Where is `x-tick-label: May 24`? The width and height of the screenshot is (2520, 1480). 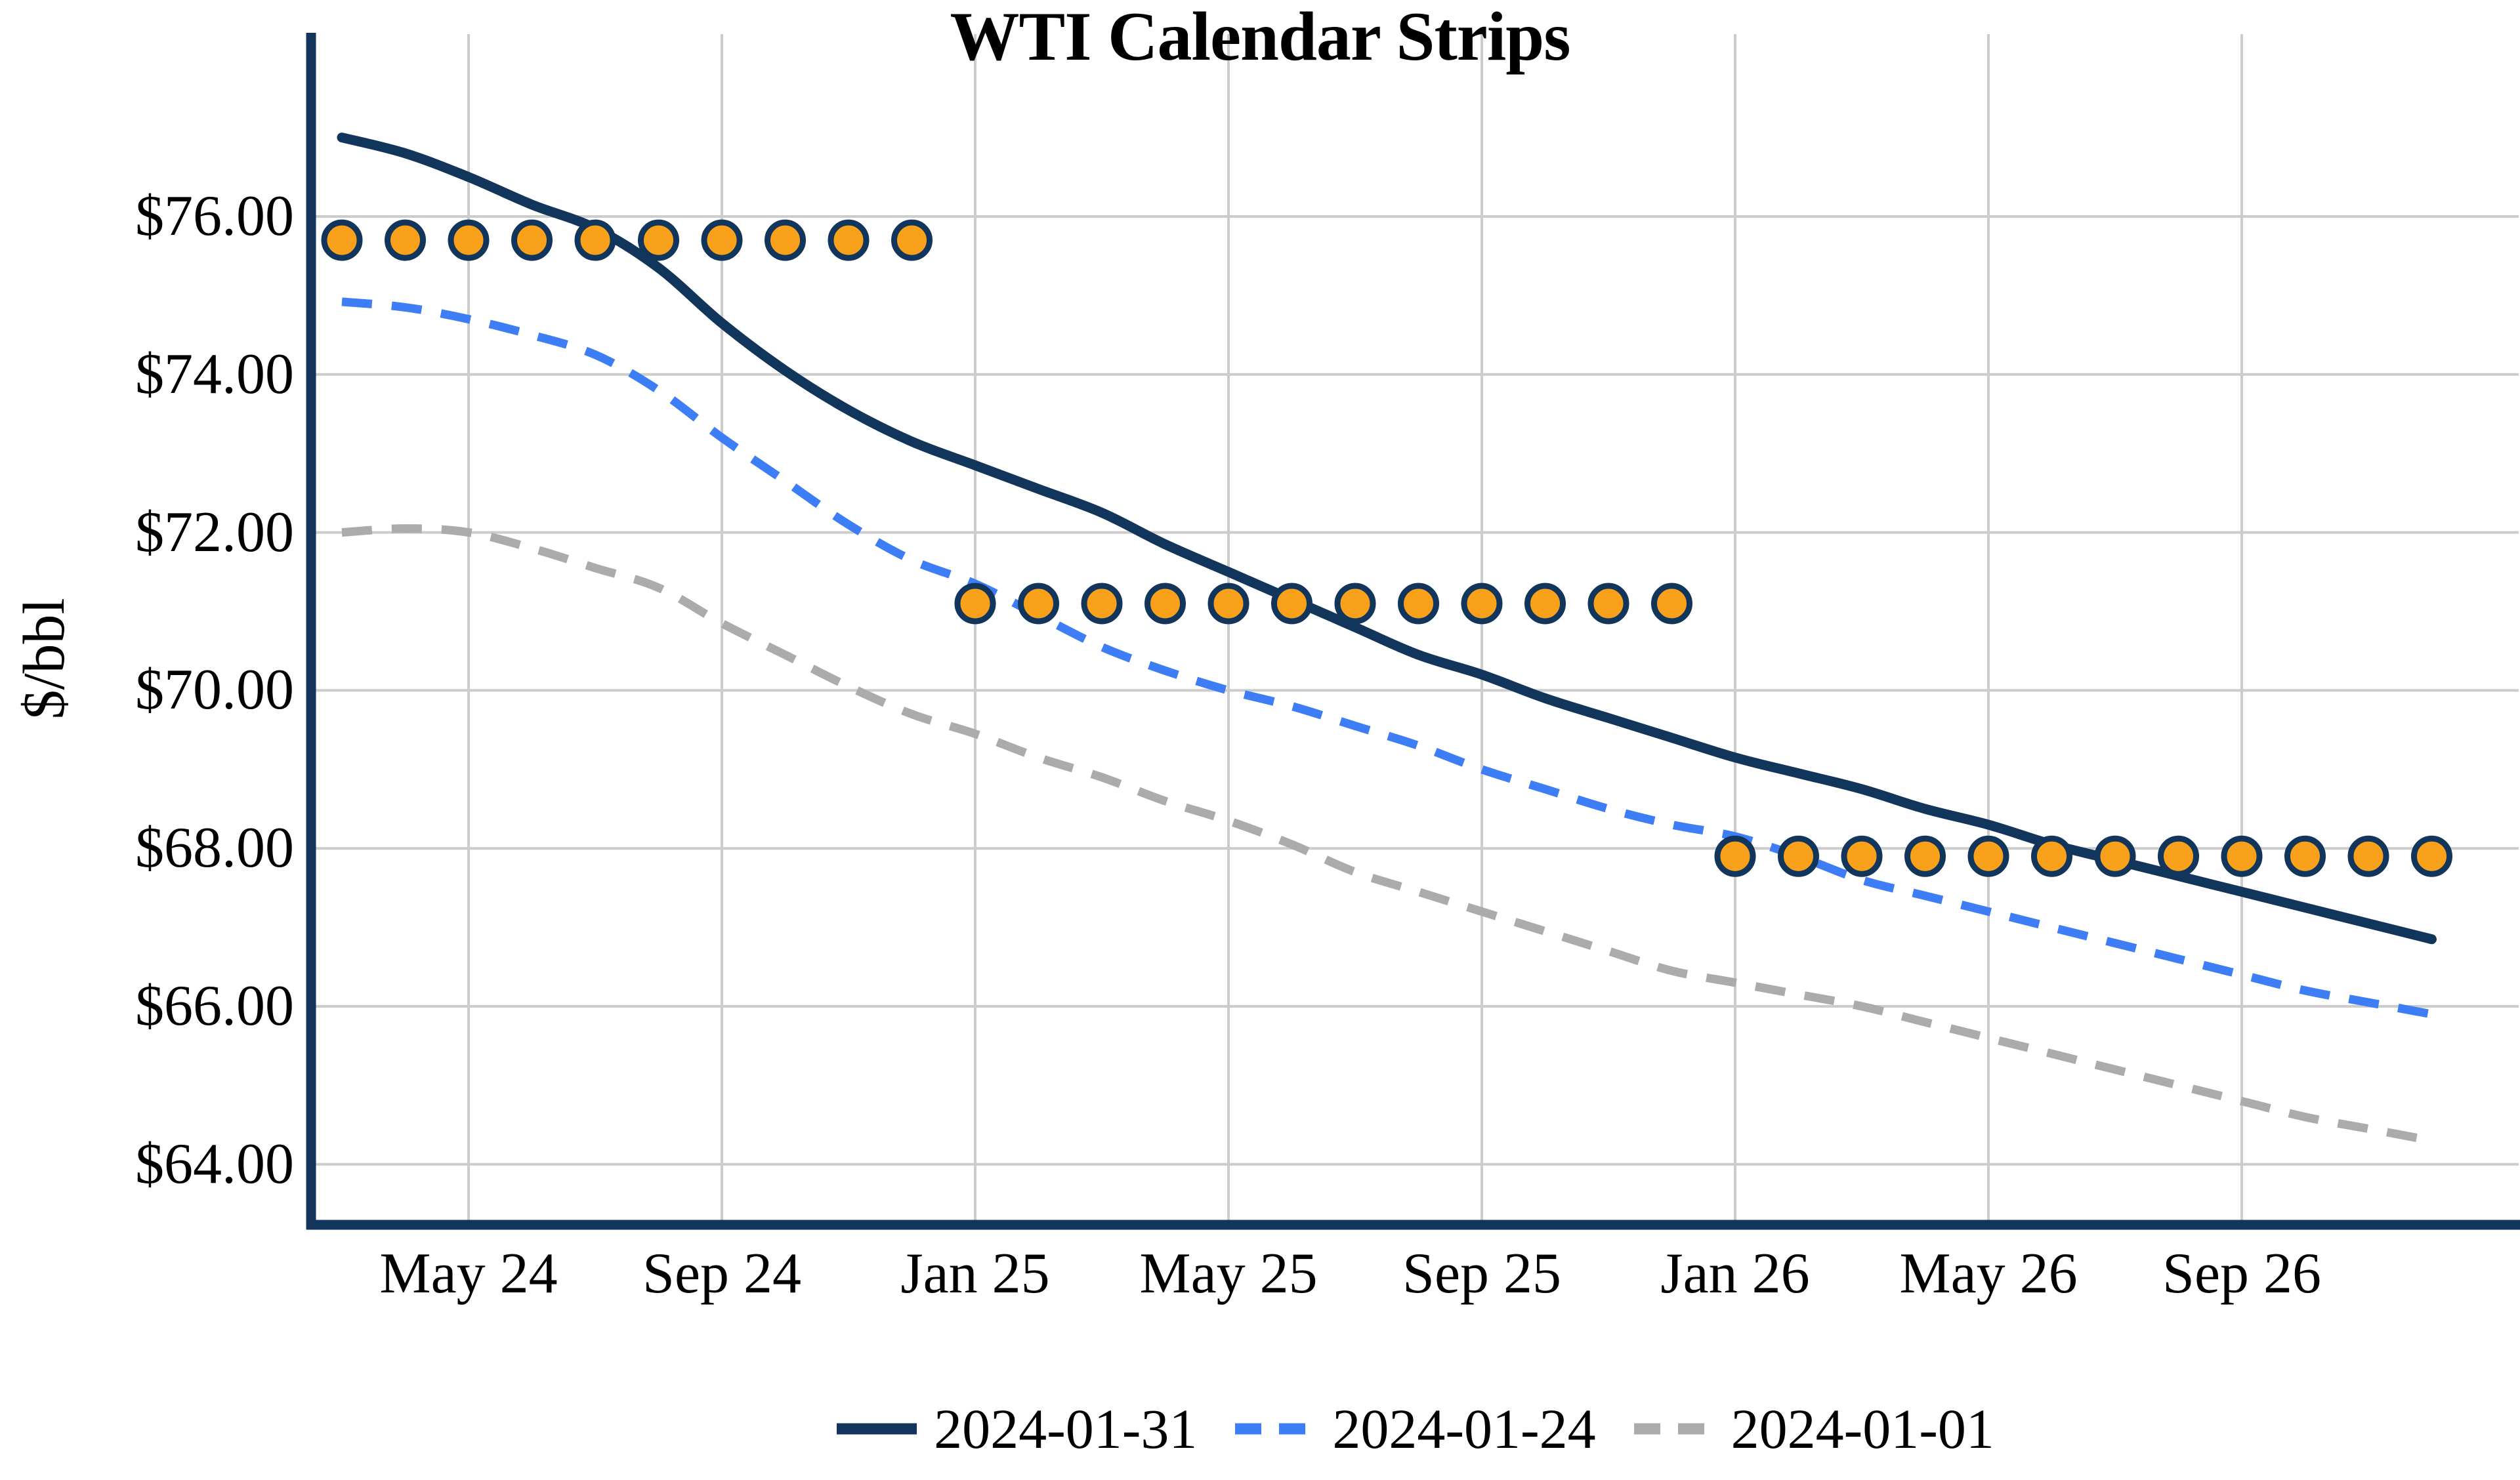
x-tick-label: May 24 is located at coordinates (468, 1273).